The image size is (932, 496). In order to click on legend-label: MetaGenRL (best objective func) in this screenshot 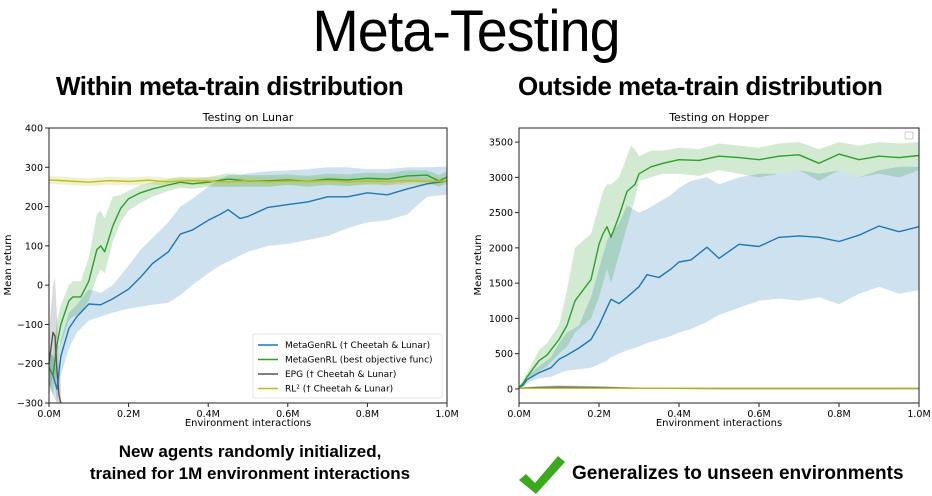, I will do `click(359, 361)`.